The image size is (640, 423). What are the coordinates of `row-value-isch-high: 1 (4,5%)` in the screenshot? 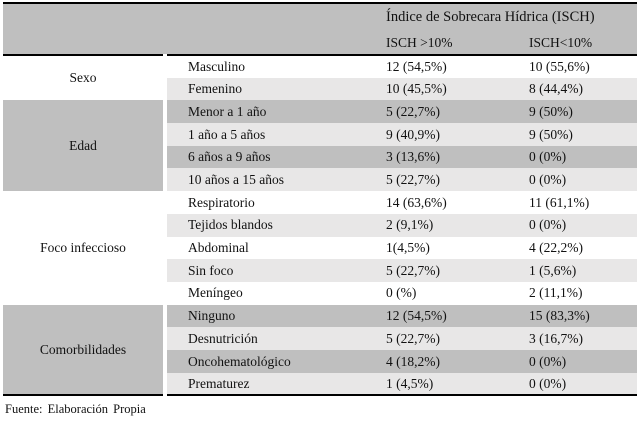 It's located at (410, 383).